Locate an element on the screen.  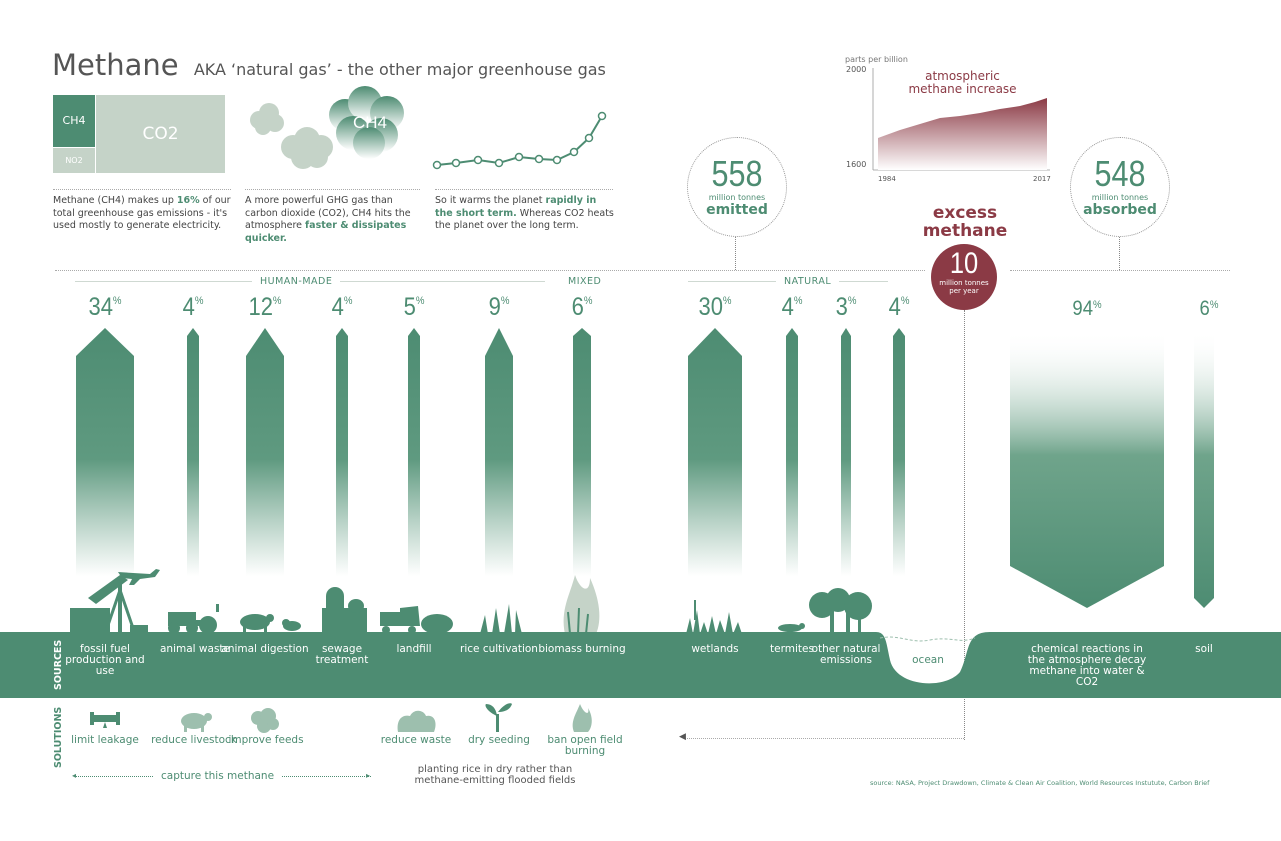
solution-label: reduce livestock is located at coordinates (194, 740).